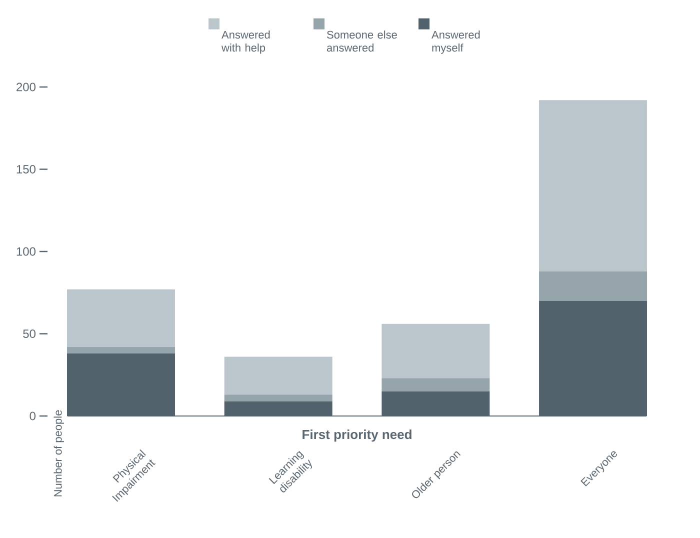  Describe the element at coordinates (245, 42) in the screenshot. I see `legend-label: Answered with help` at that location.